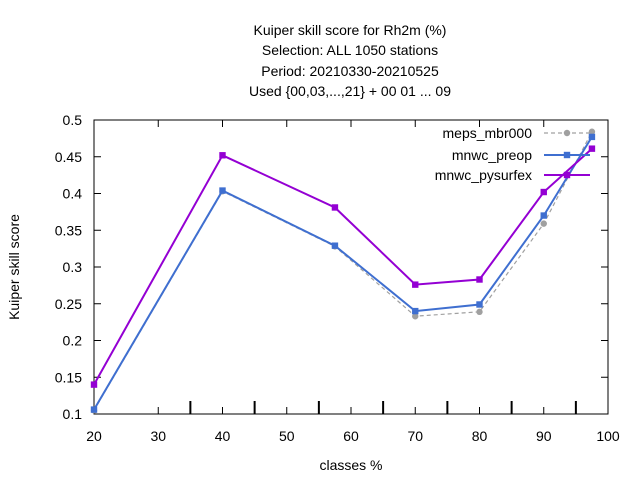  Describe the element at coordinates (73, 414) in the screenshot. I see `y-tick-label-0: 0.1` at that location.